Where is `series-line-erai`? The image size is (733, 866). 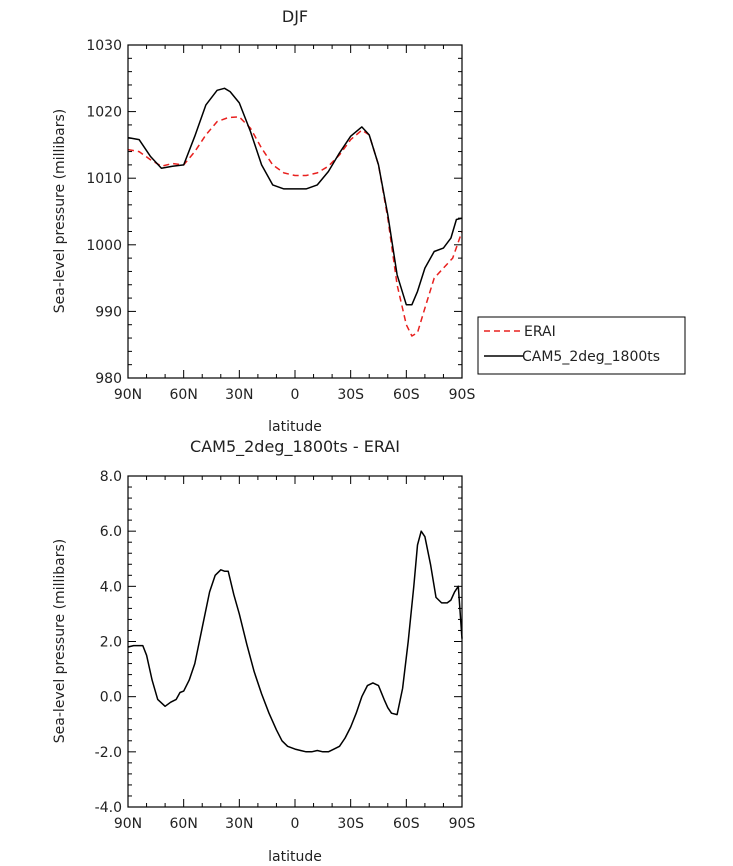
series-line-erai is located at coordinates (295, 226).